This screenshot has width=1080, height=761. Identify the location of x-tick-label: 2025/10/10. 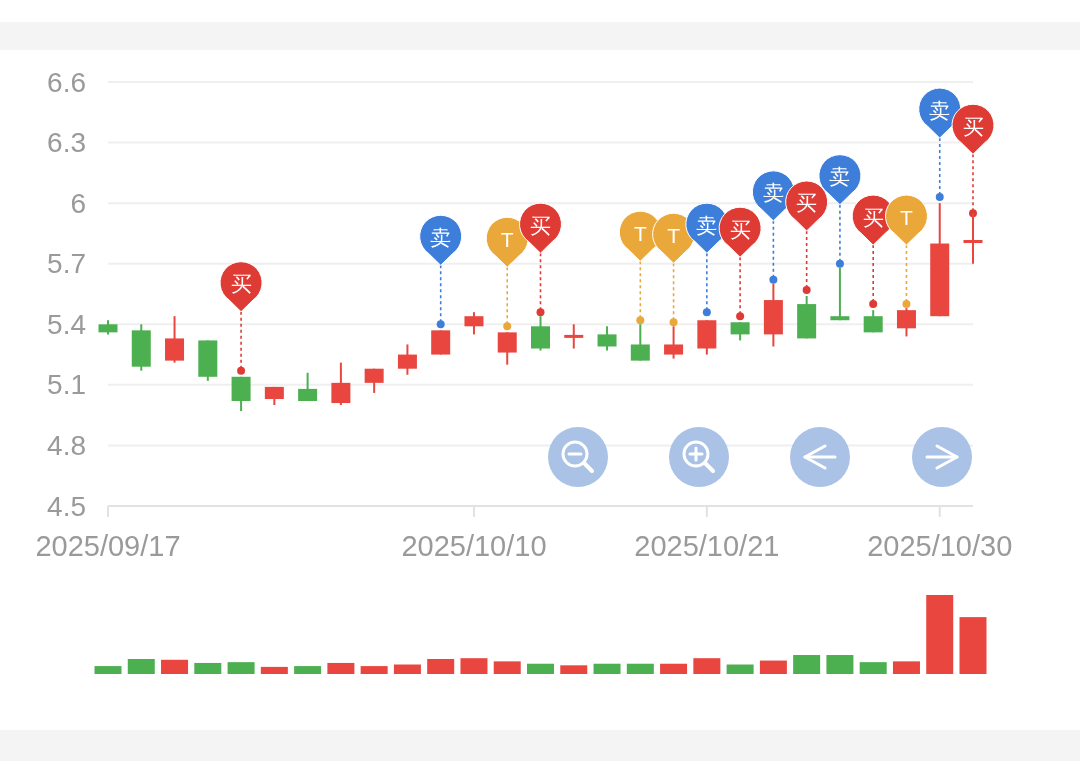
(474, 546).